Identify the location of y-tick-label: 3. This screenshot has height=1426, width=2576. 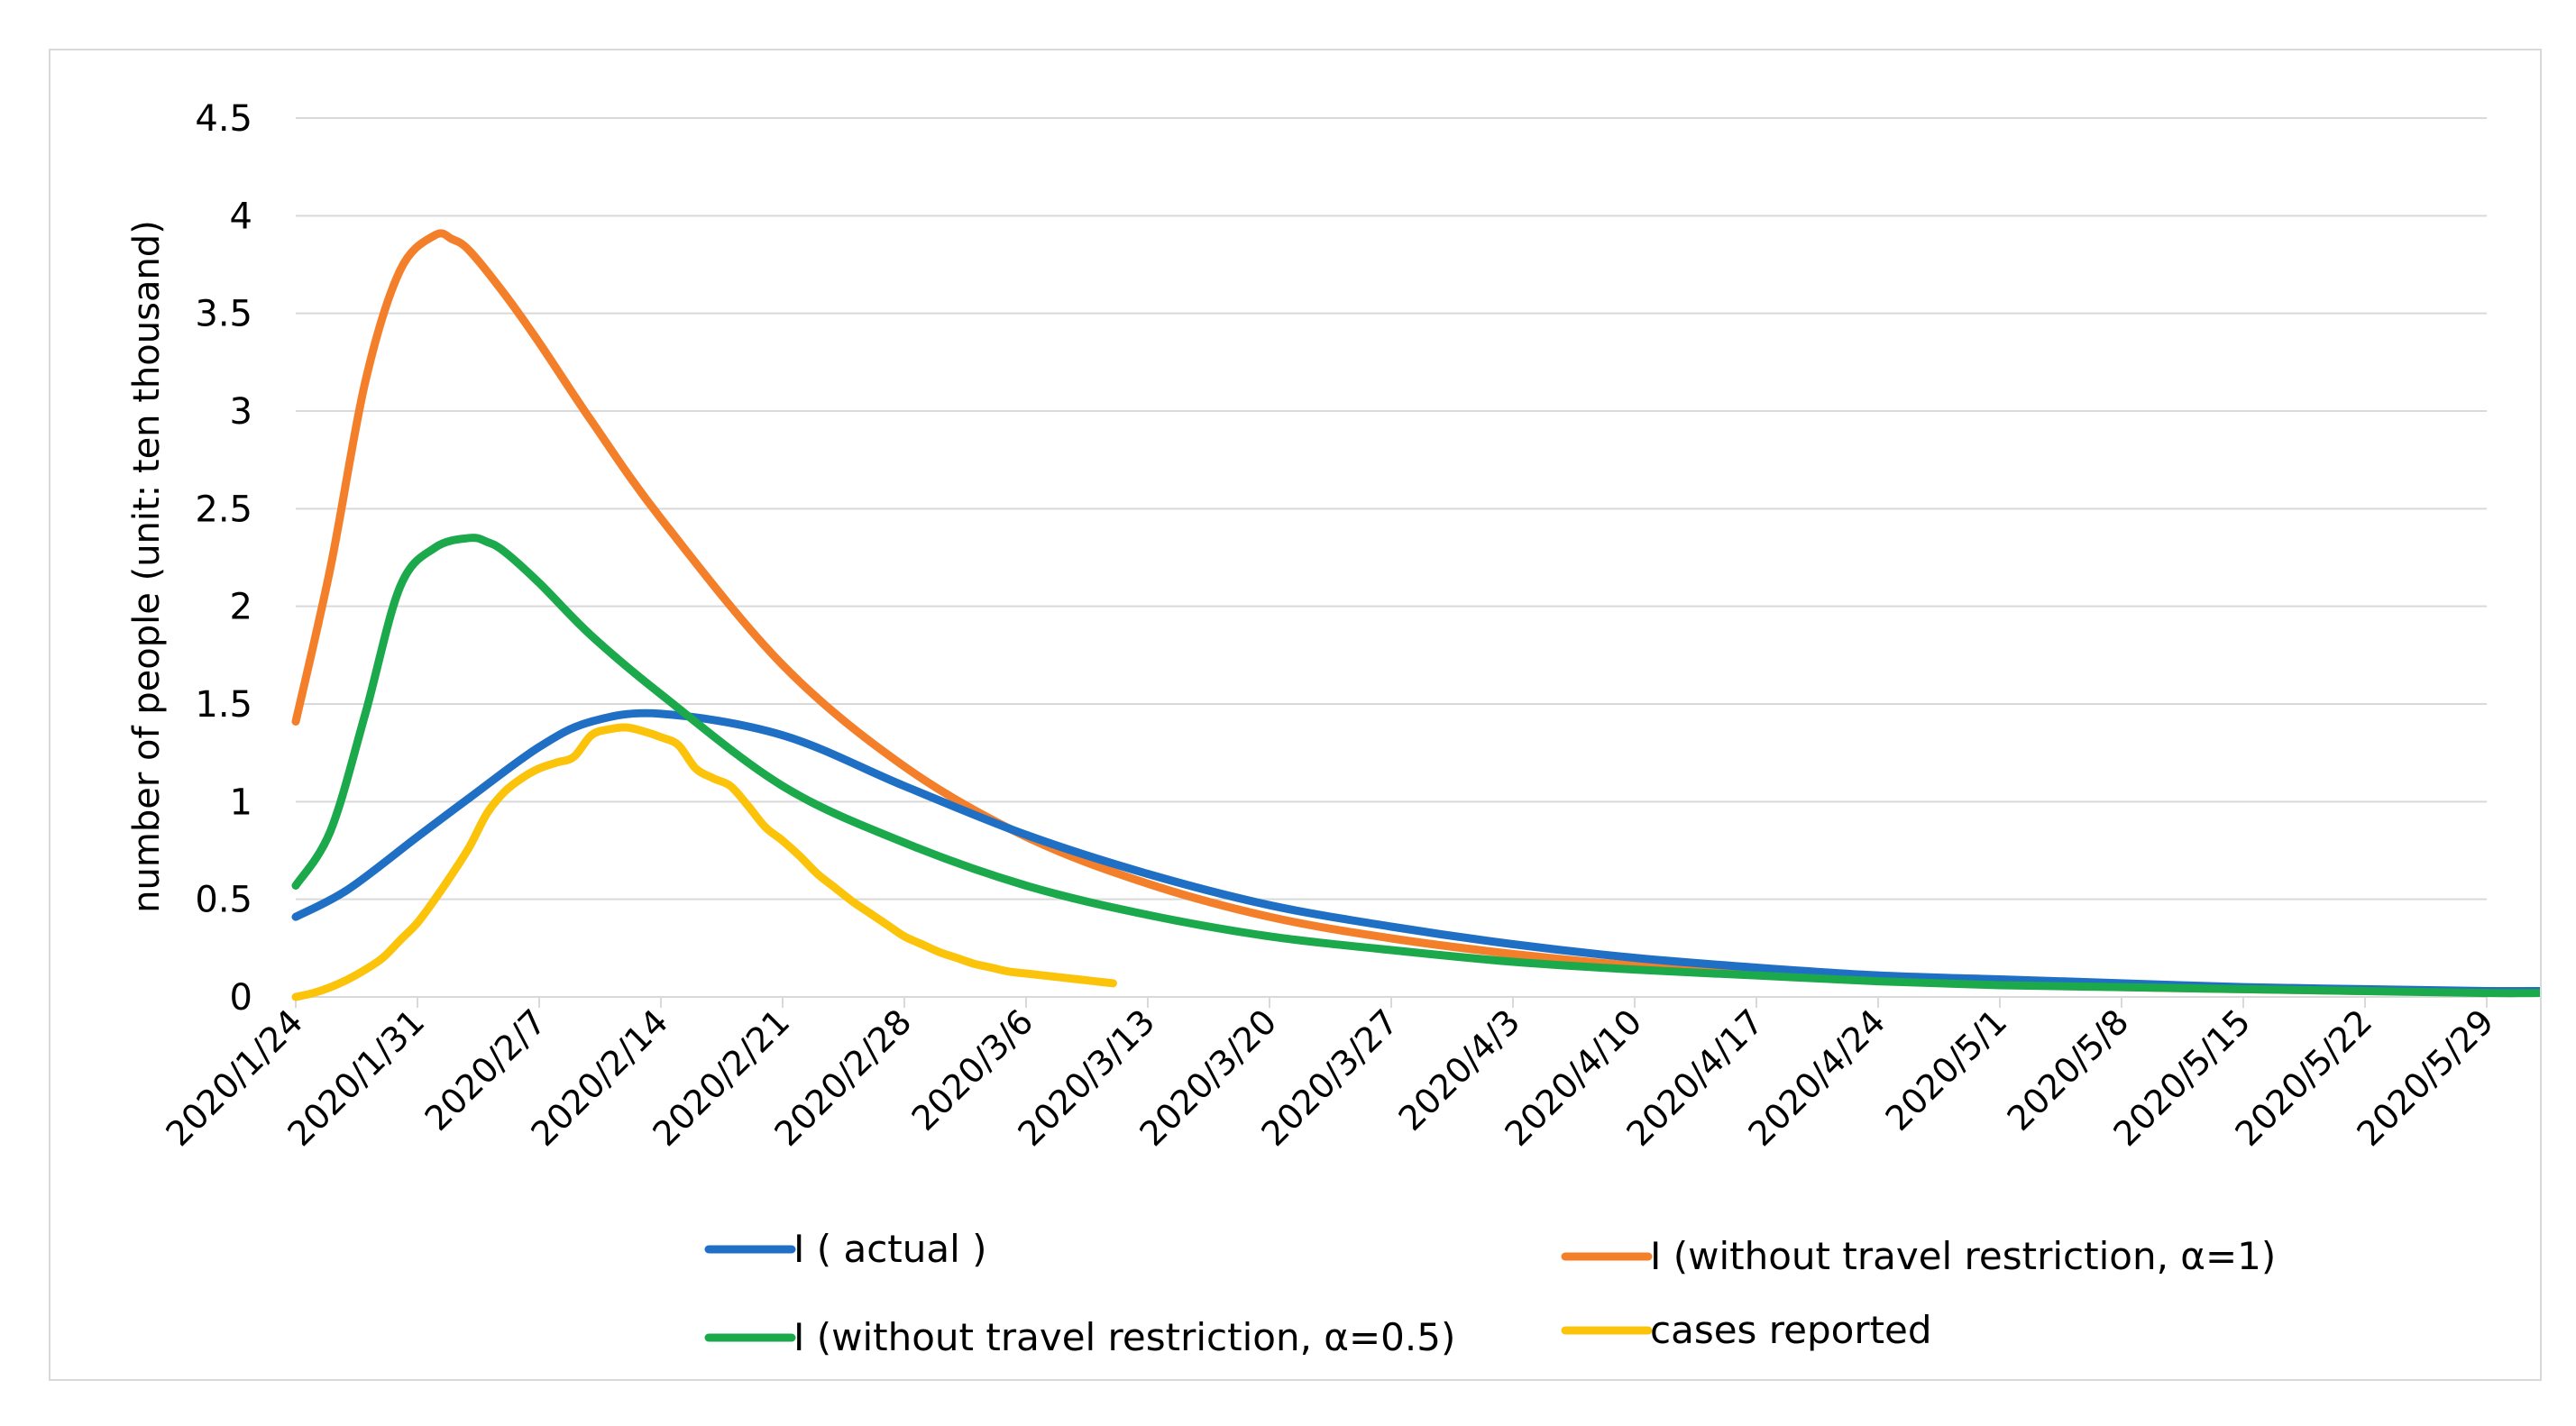
(241, 412).